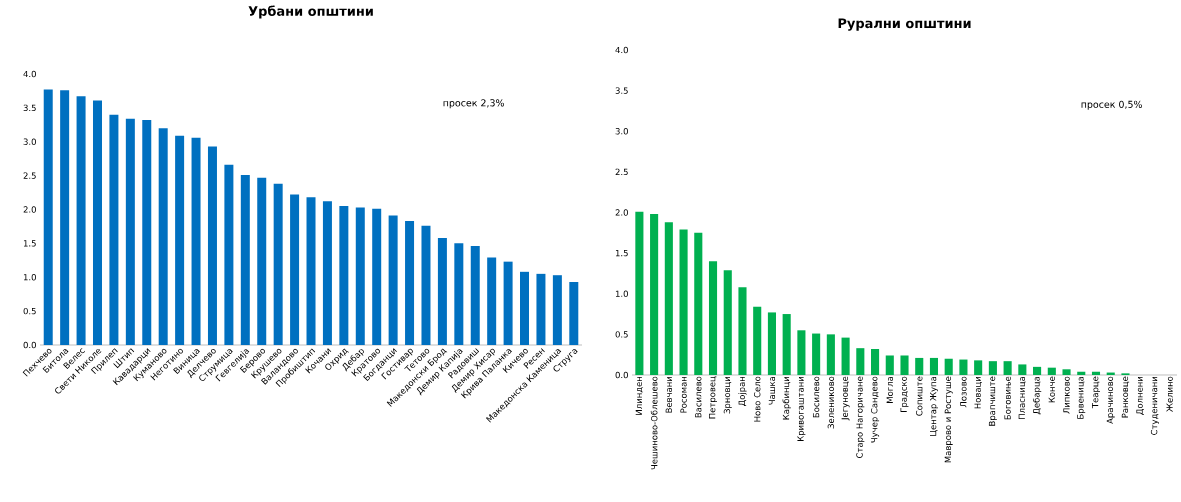  Describe the element at coordinates (1081, 397) in the screenshot. I see `x-tick-label: Брвеница` at that location.